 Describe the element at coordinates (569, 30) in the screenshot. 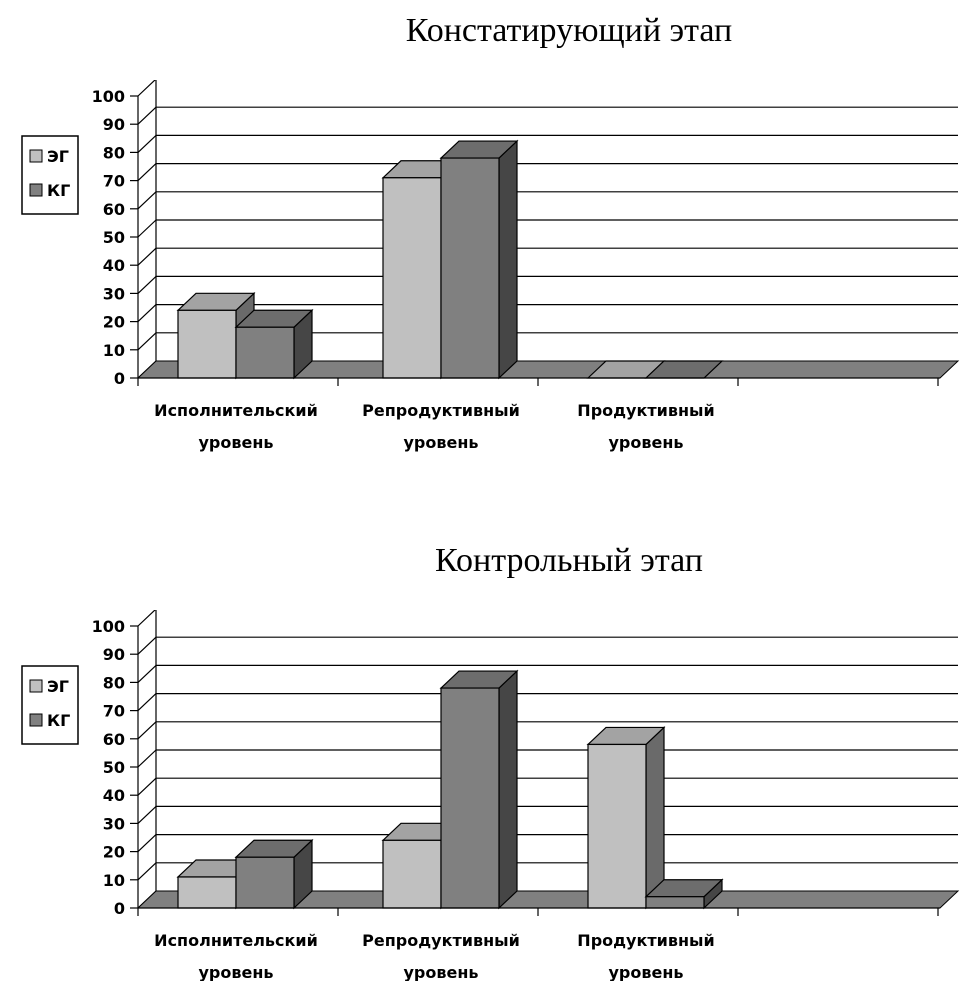

I see `chart-title: Констатирующий этап` at that location.